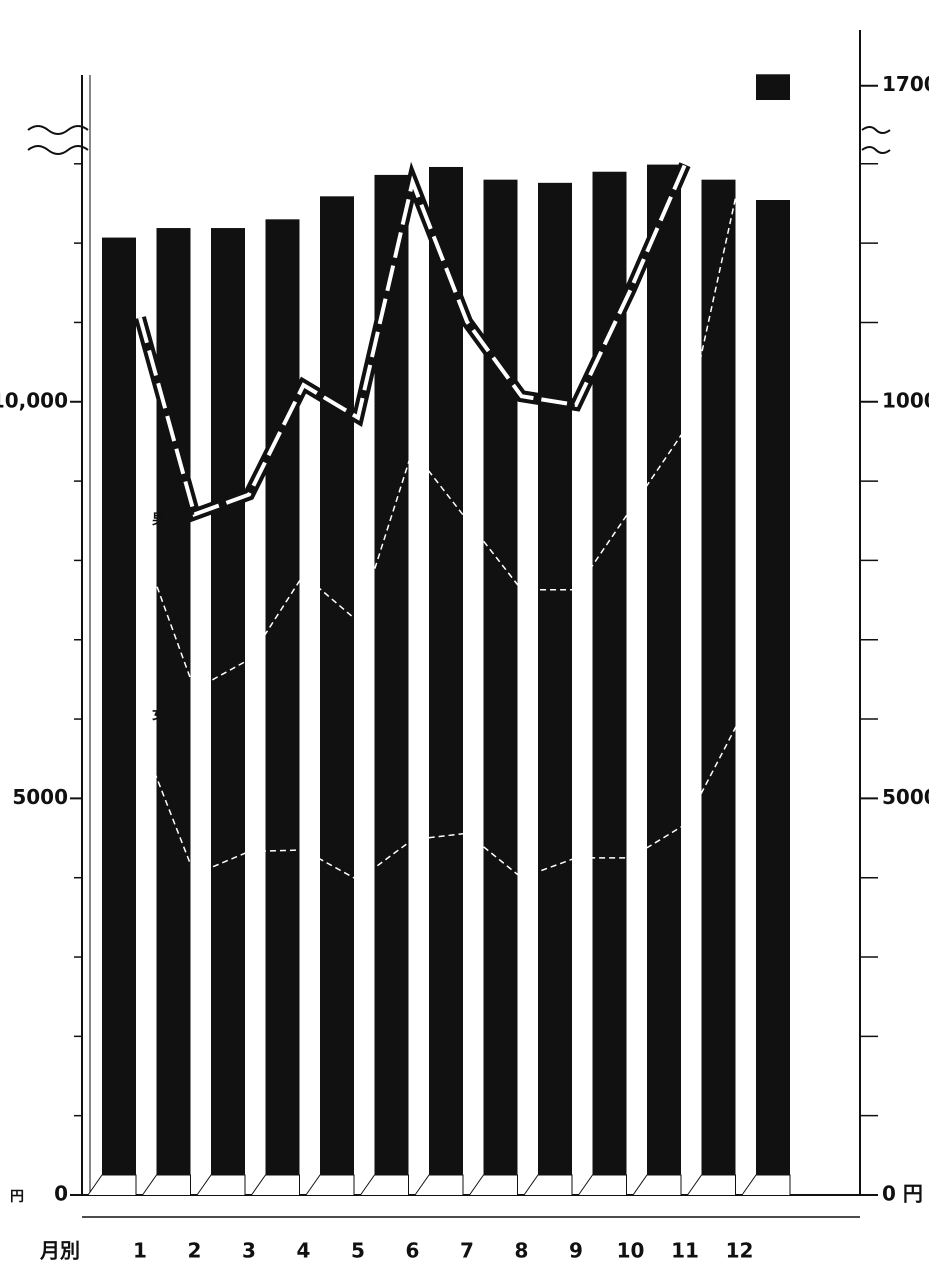  Describe the element at coordinates (467, 1251) in the screenshot. I see `x-tick-label: 7` at that location.